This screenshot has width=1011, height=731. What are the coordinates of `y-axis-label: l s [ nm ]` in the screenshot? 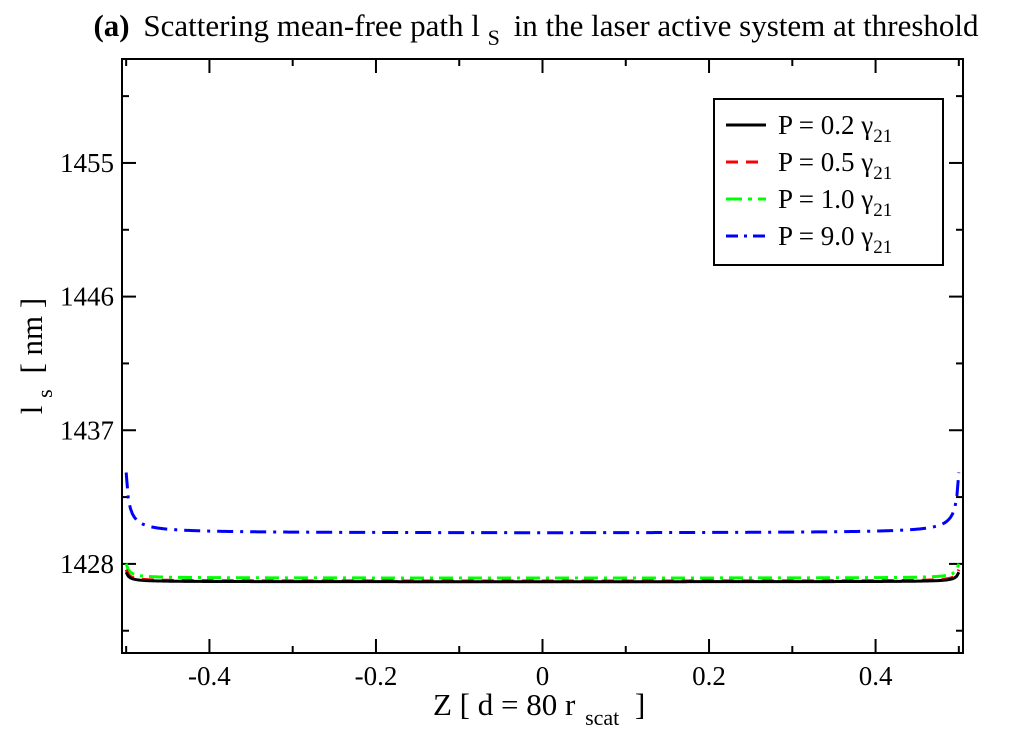 It's located at (36, 356).